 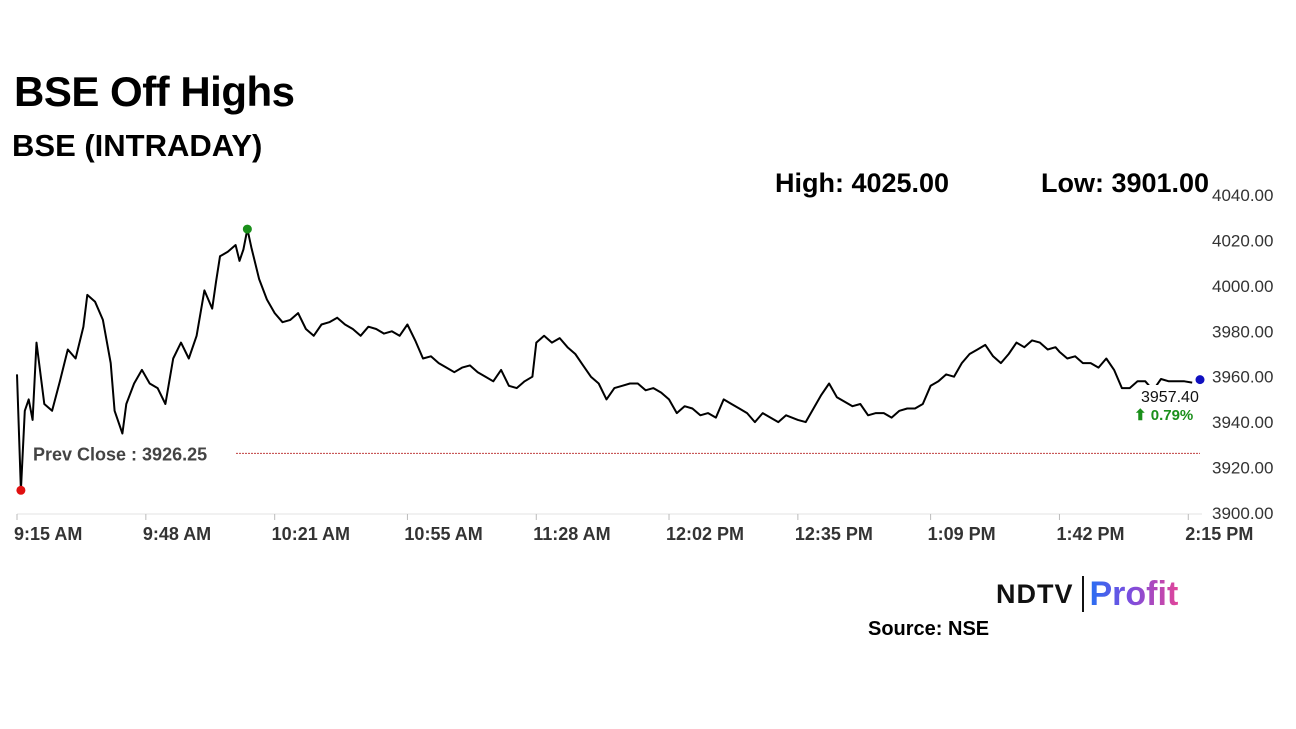 What do you see at coordinates (247, 229) in the screenshot?
I see `high-point-marker` at bounding box center [247, 229].